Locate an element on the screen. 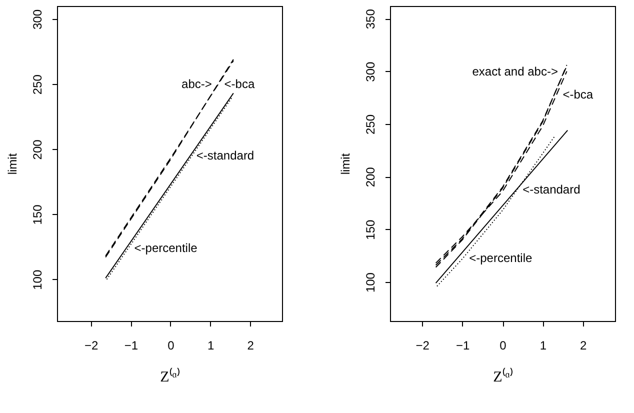  y-tick-label: 350 is located at coordinates (371, 19).